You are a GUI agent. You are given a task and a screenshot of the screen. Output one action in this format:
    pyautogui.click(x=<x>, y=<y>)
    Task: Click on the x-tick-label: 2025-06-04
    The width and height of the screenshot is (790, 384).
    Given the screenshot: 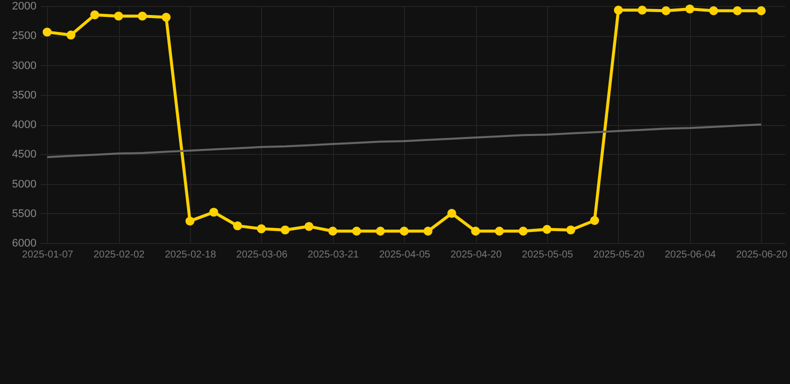 What is the action you would take?
    pyautogui.click(x=690, y=255)
    